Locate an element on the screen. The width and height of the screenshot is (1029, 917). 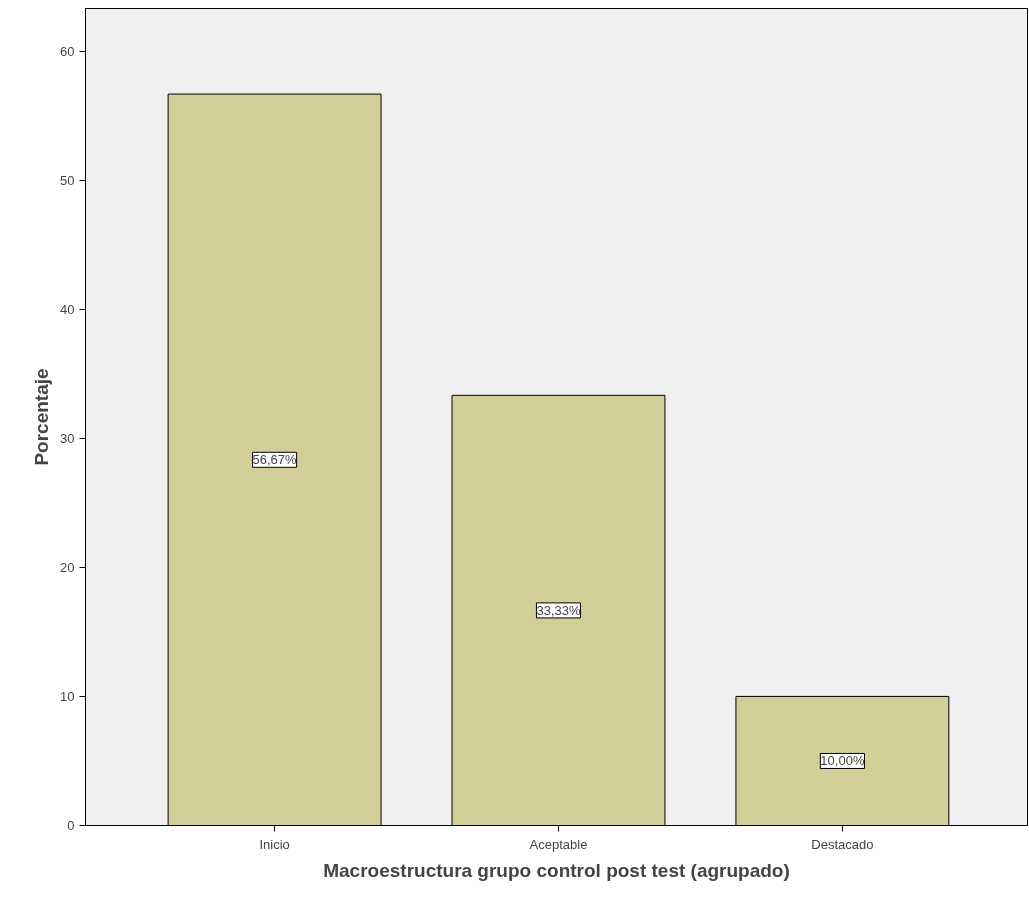
y-tick-label: 0 is located at coordinates (71, 825).